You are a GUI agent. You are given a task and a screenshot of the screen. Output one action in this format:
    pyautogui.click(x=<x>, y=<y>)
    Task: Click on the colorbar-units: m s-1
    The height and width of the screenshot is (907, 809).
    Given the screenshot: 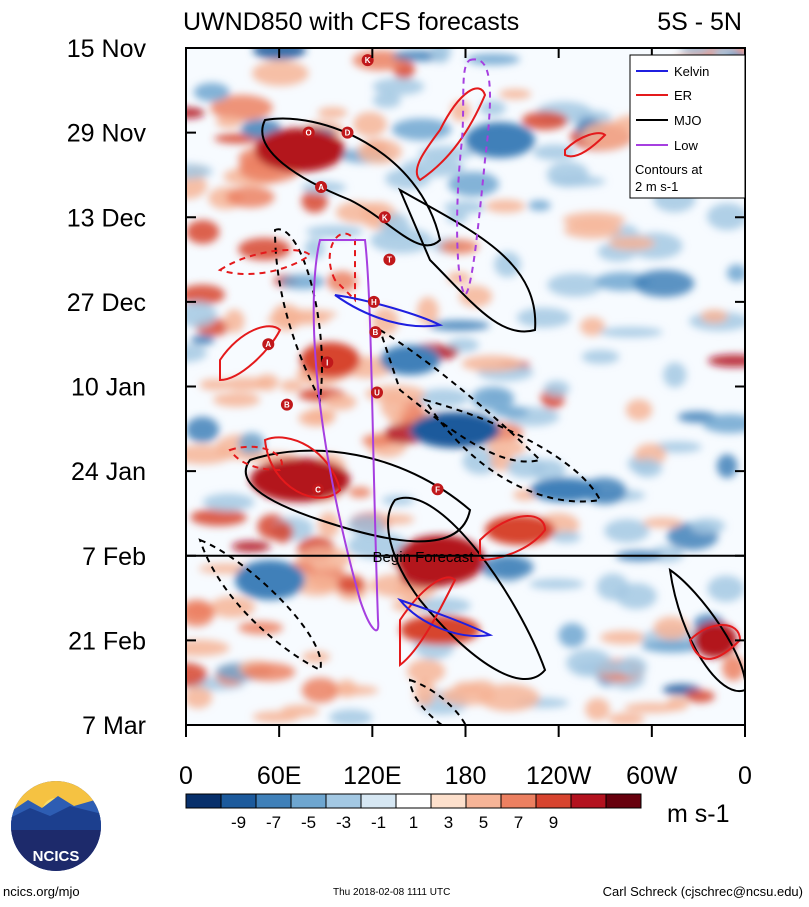 What is the action you would take?
    pyautogui.click(x=698, y=814)
    